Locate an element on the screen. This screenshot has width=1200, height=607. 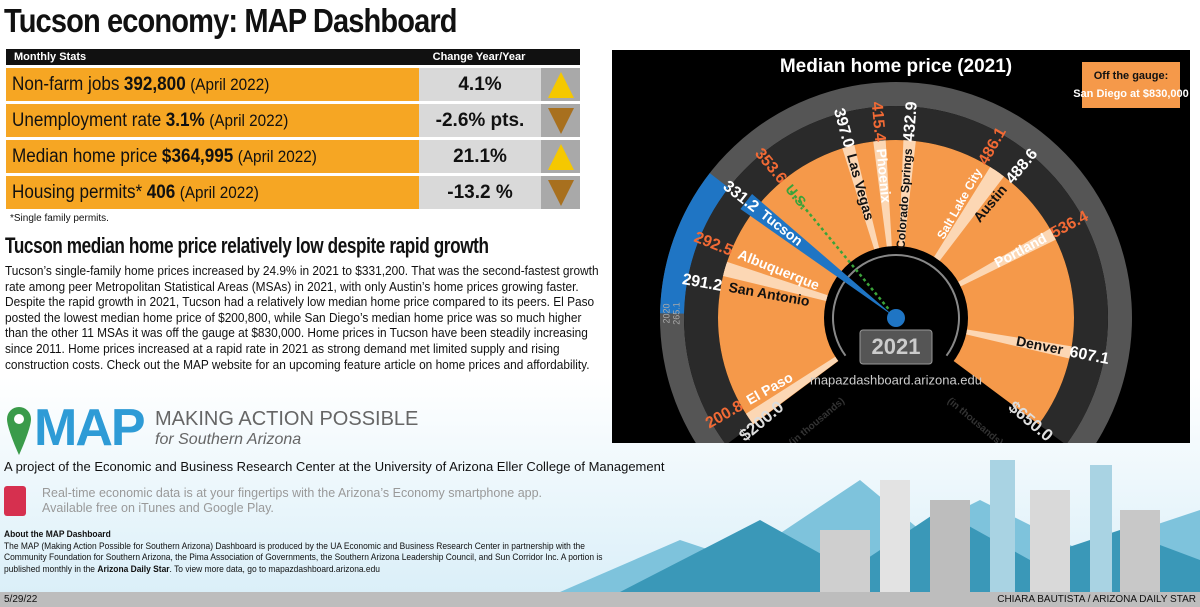
tucson-2020-band is located at coordinates (694, 243).